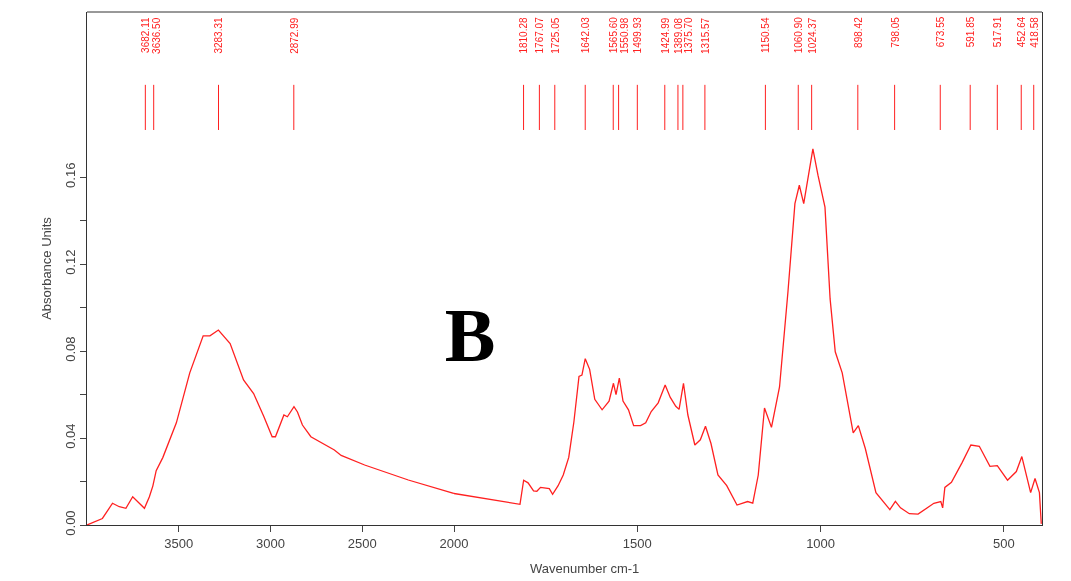  I want to click on ref-line-label: 1024.37, so click(812, 35).